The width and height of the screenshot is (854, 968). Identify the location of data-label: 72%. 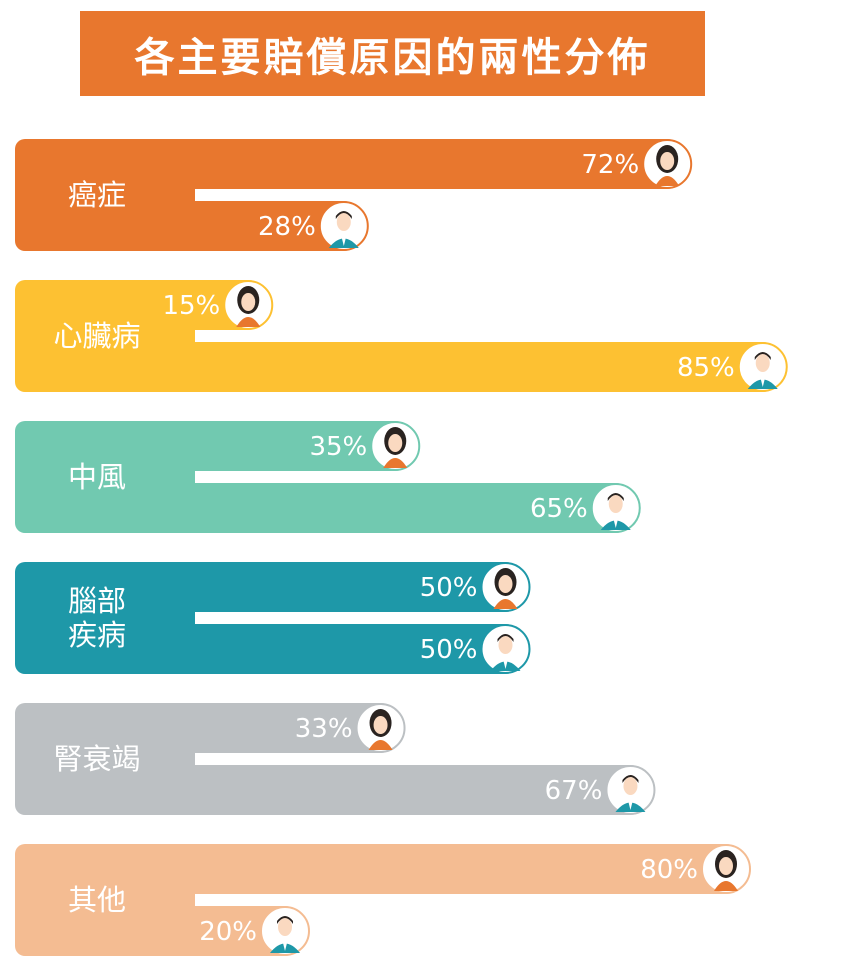
(610, 165).